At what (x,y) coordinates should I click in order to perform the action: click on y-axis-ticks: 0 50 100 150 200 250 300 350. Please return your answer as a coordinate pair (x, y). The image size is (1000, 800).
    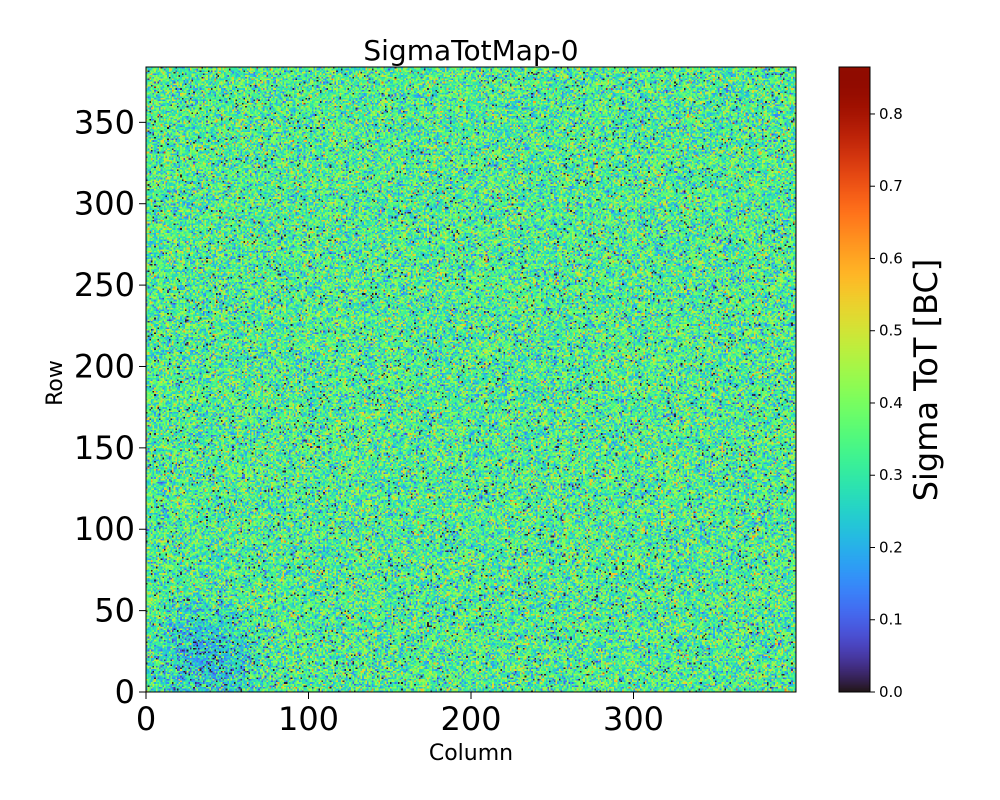
    Looking at the image, I should click on (110, 407).